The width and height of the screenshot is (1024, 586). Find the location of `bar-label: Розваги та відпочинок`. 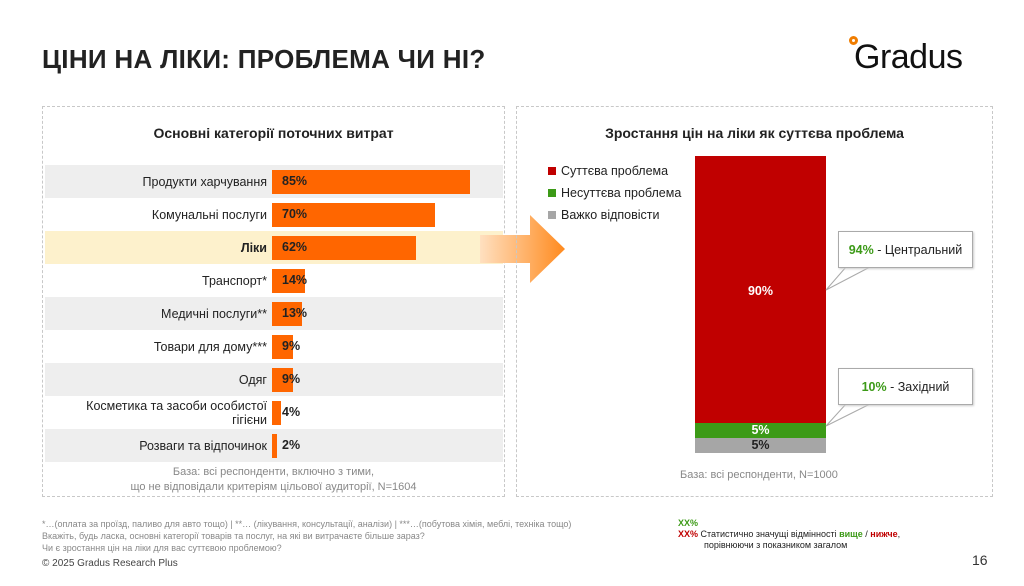

bar-label: Розваги та відпочинок is located at coordinates (203, 445).